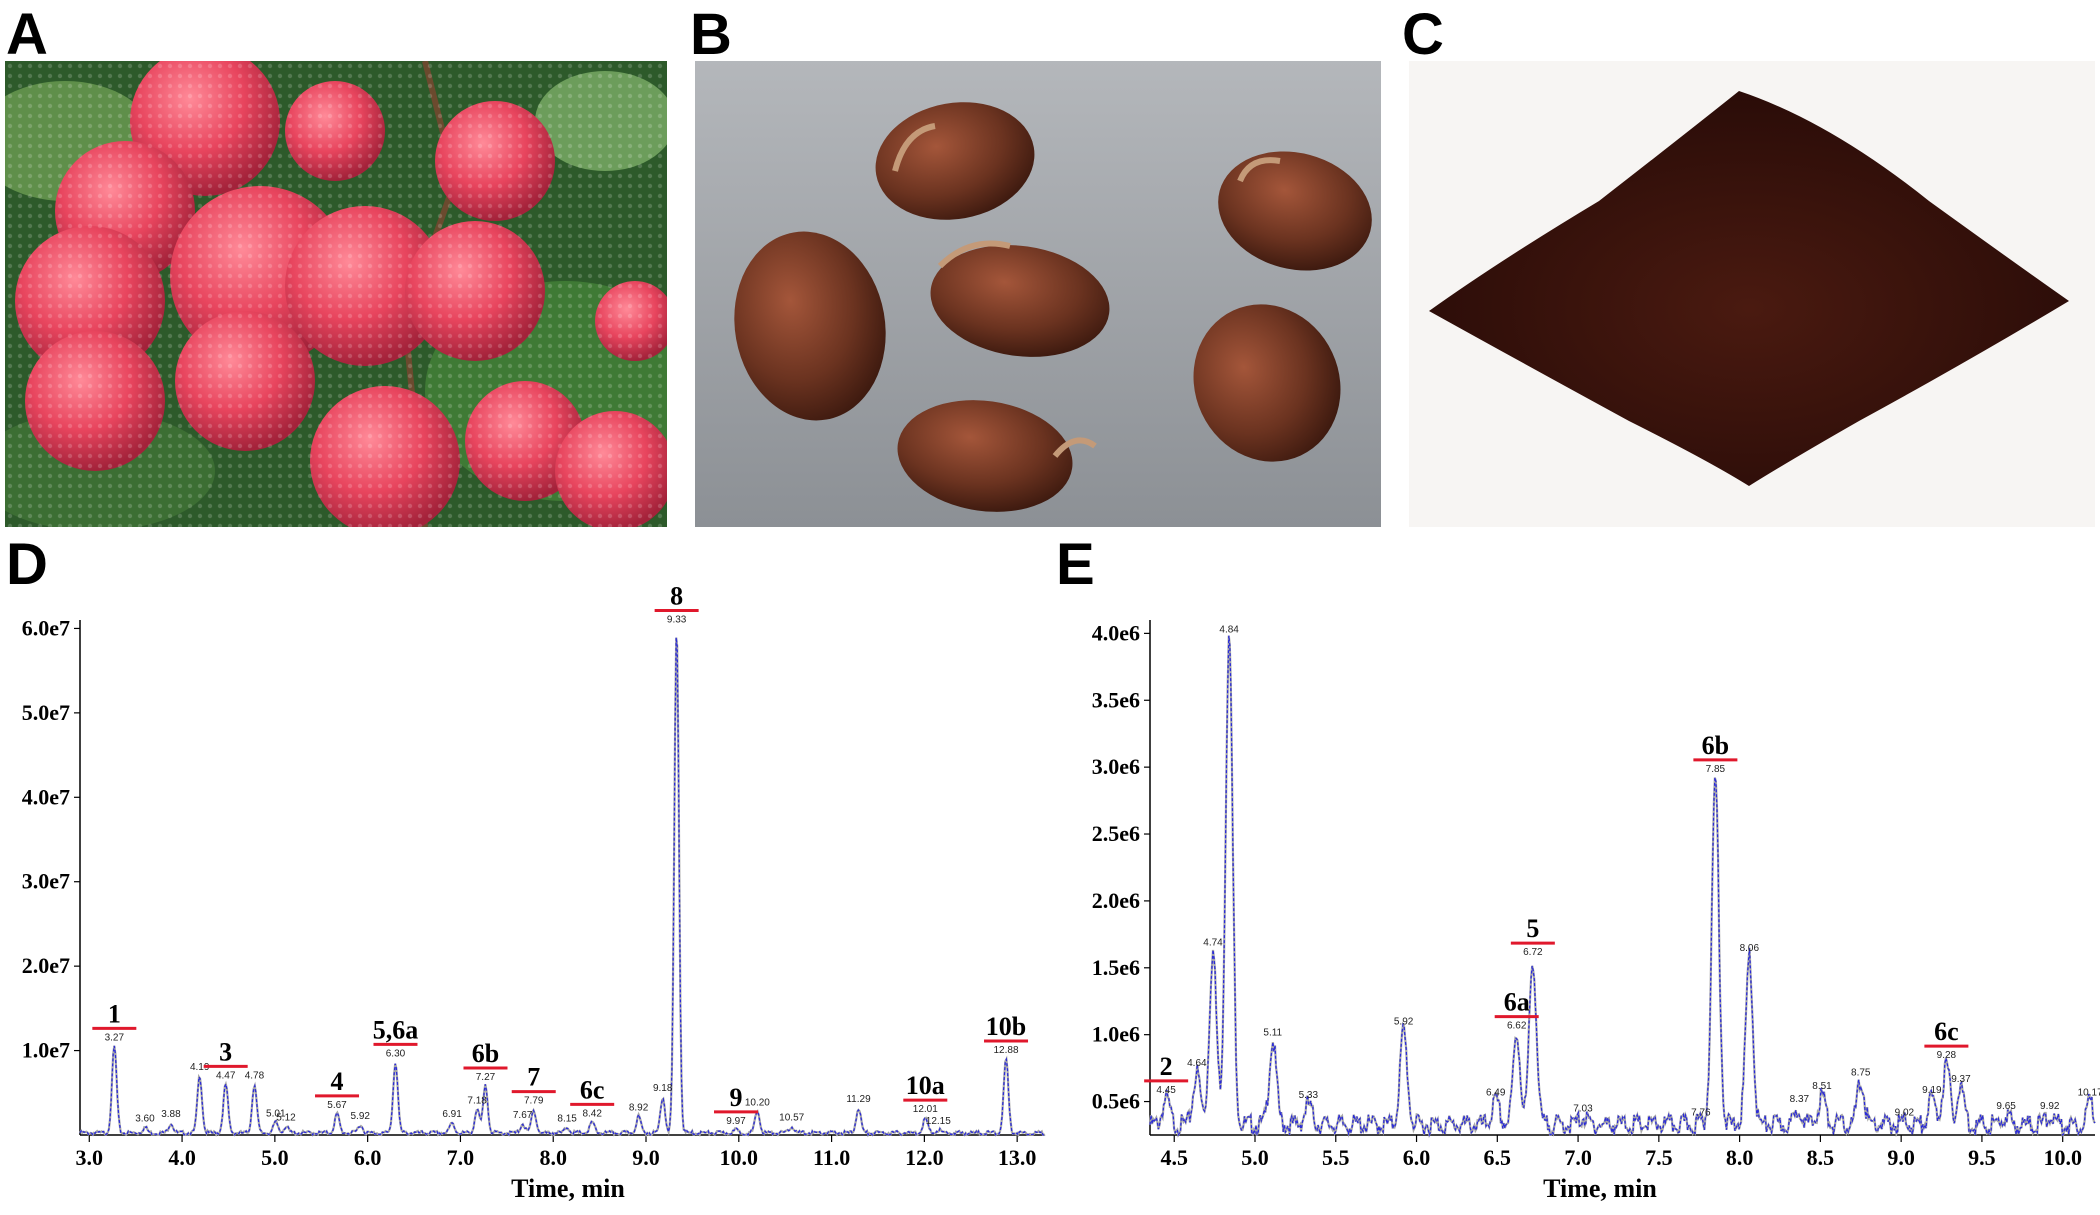 The image size is (2100, 1215). What do you see at coordinates (1116, 766) in the screenshot?
I see `y-tick-label: 3.0e6` at bounding box center [1116, 766].